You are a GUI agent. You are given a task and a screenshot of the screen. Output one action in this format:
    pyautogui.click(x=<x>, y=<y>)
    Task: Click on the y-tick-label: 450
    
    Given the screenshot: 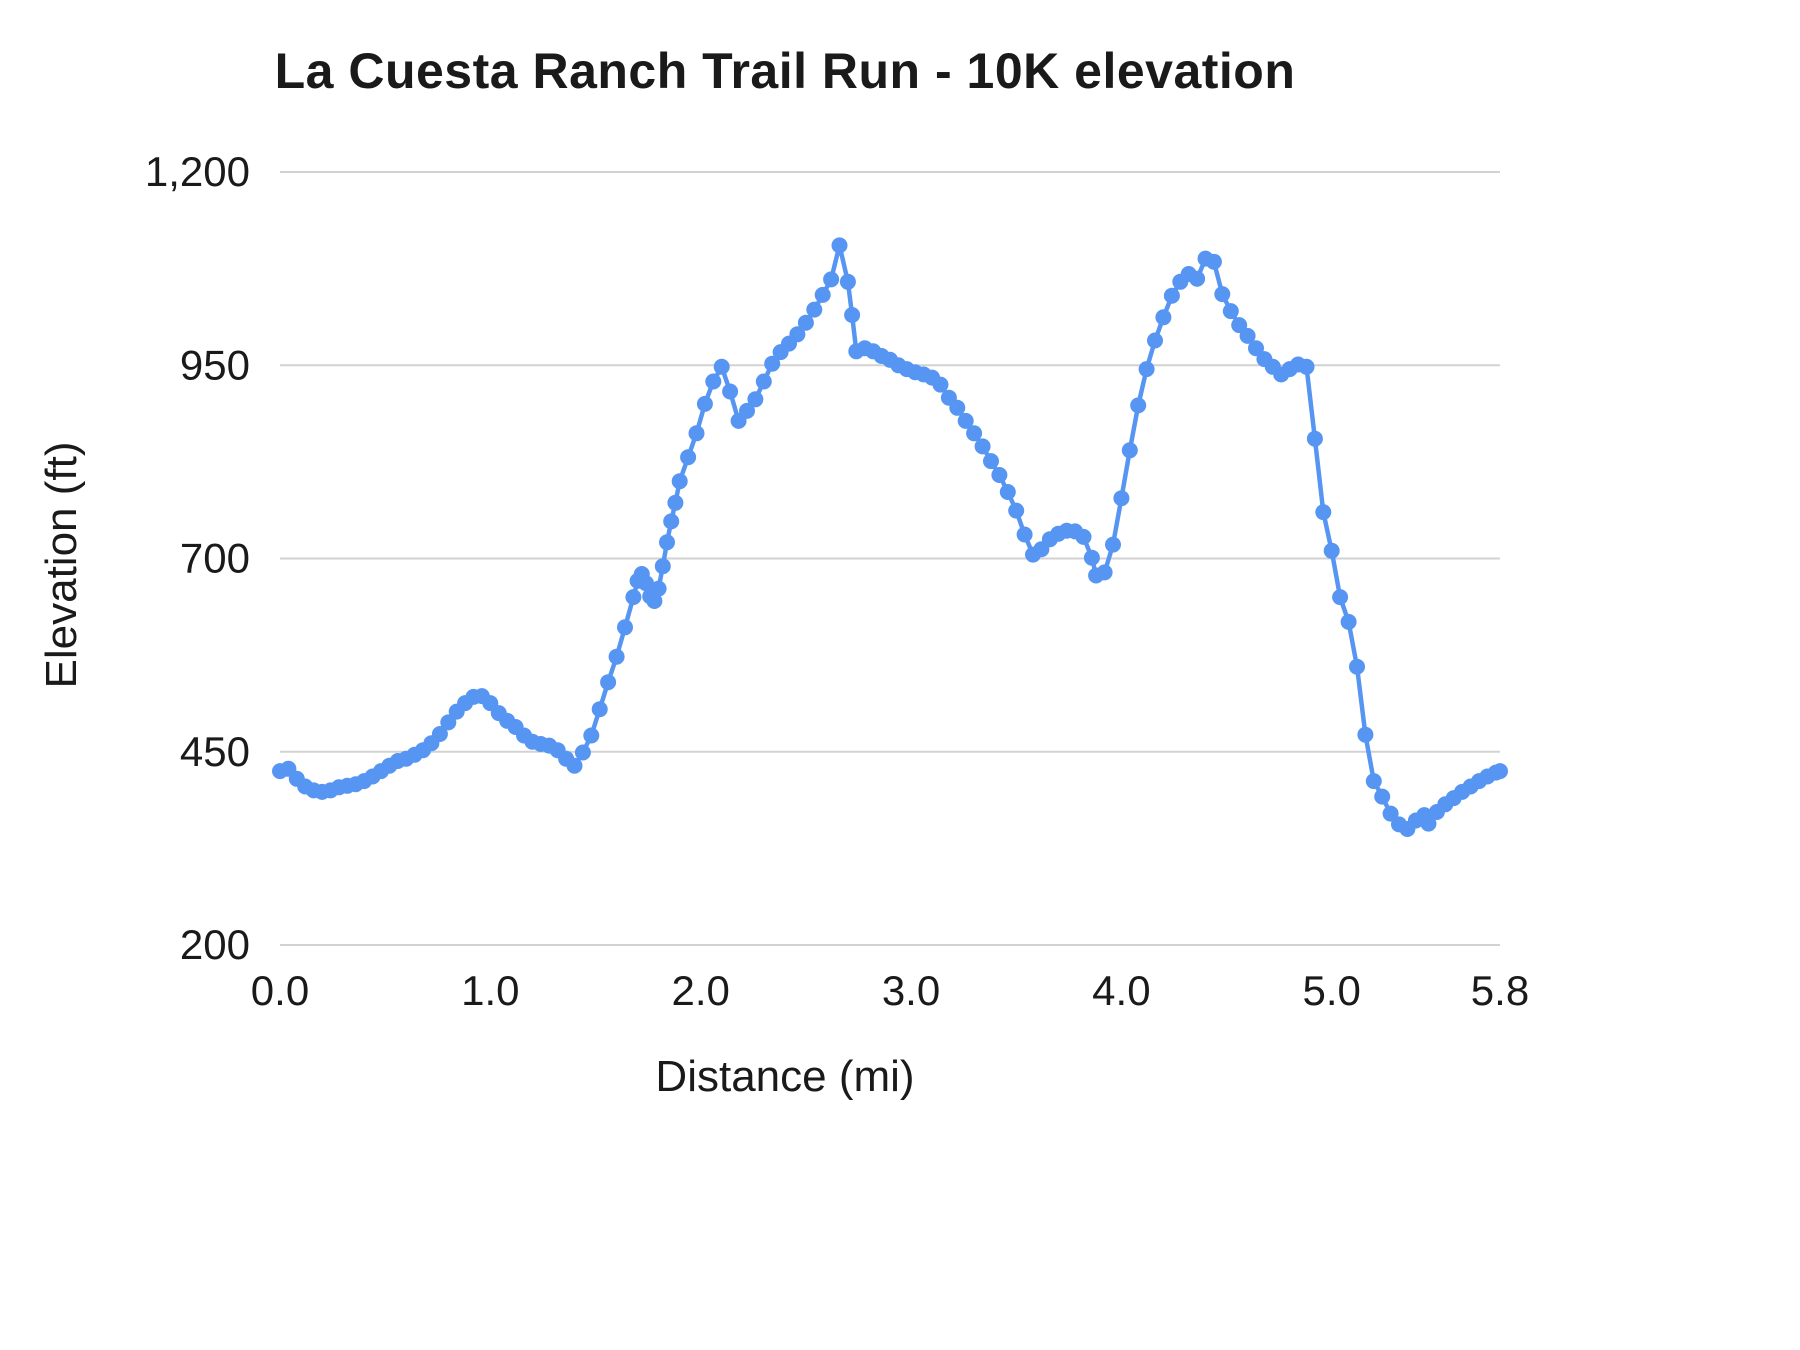 What is the action you would take?
    pyautogui.click(x=215, y=751)
    